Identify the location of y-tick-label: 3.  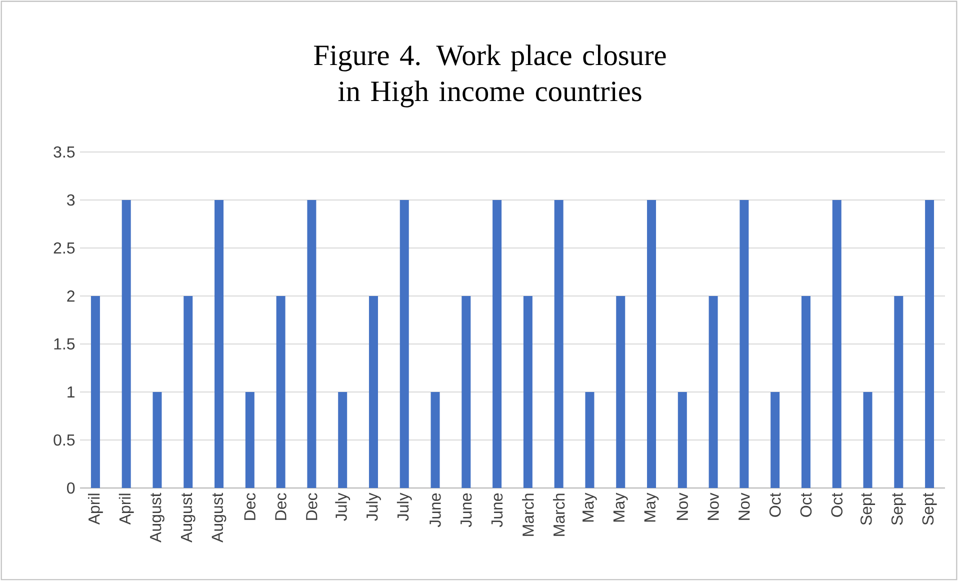
(71, 200).